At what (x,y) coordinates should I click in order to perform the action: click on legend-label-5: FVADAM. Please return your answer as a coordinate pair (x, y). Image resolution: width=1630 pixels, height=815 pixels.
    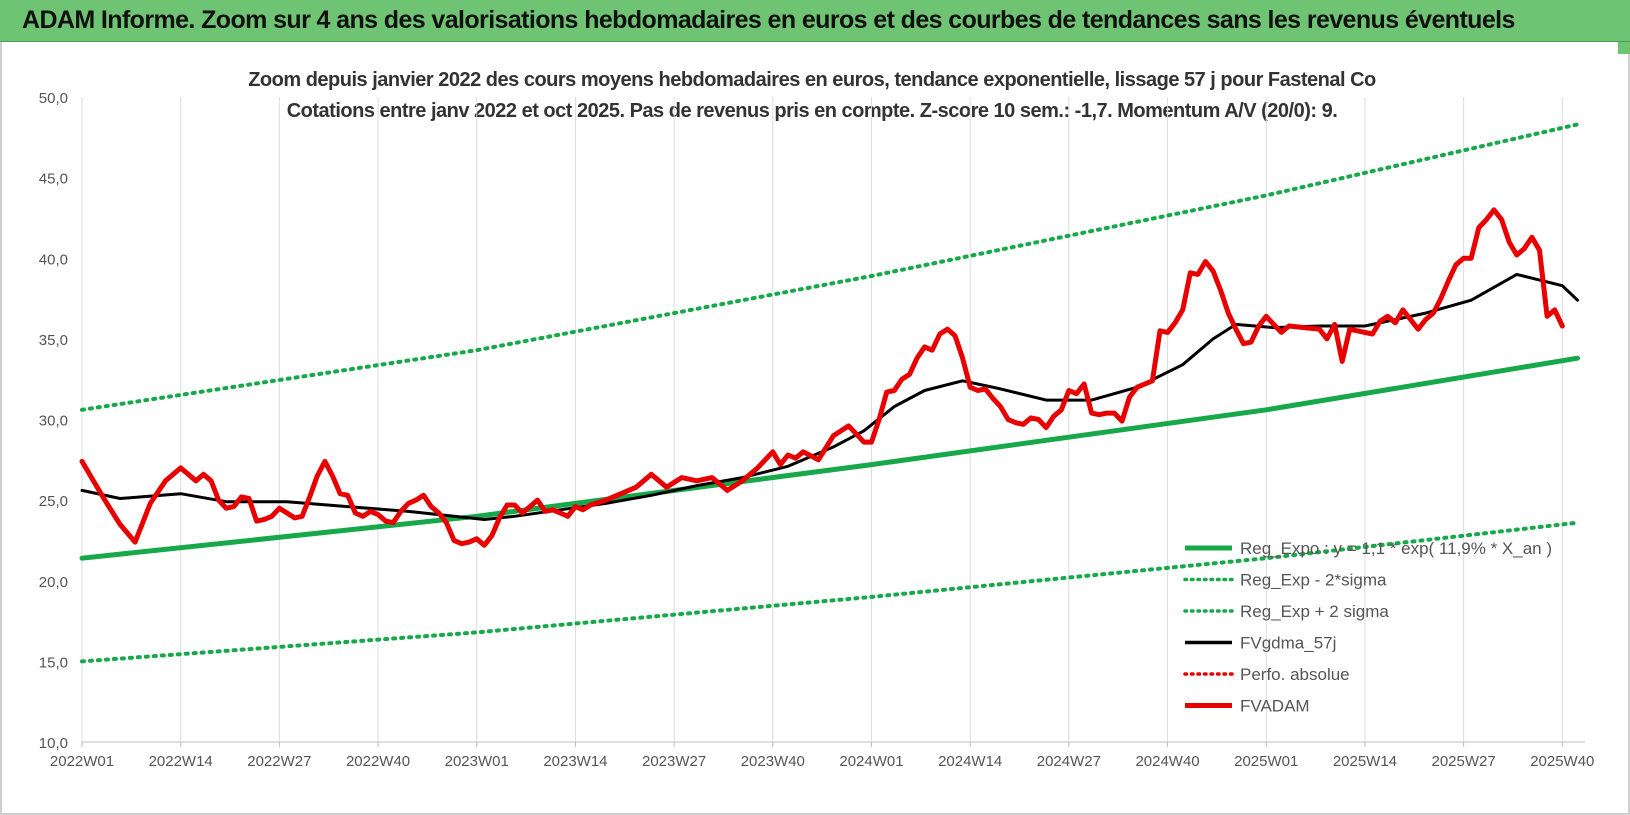
    Looking at the image, I should click on (1275, 706).